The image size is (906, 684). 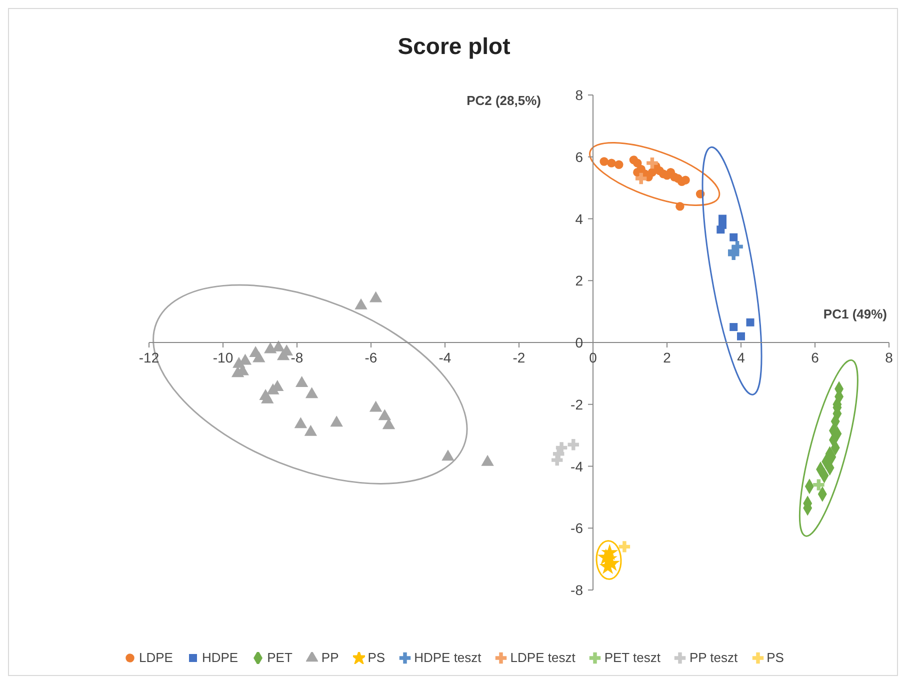 What do you see at coordinates (579, 156) in the screenshot?
I see `y-tick-label: 6` at bounding box center [579, 156].